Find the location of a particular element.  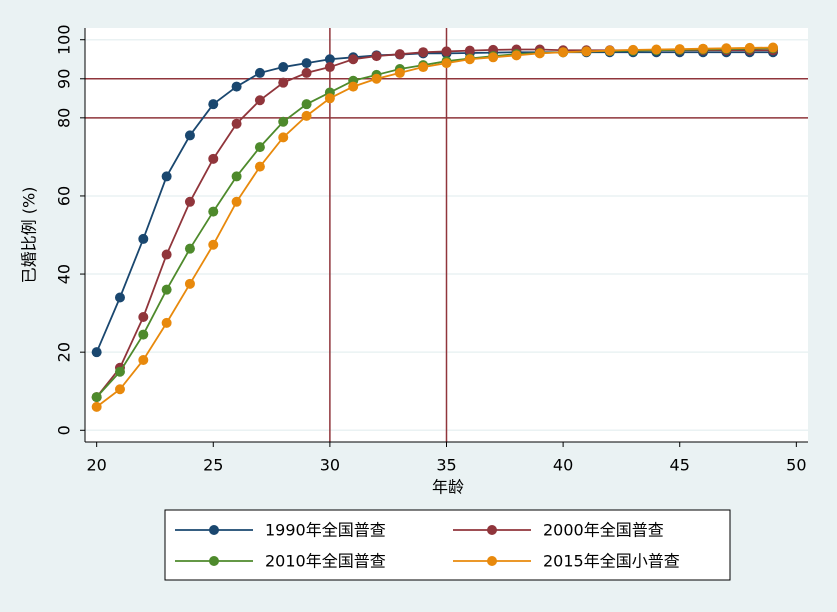

x-tick-label: 20 is located at coordinates (96, 465).